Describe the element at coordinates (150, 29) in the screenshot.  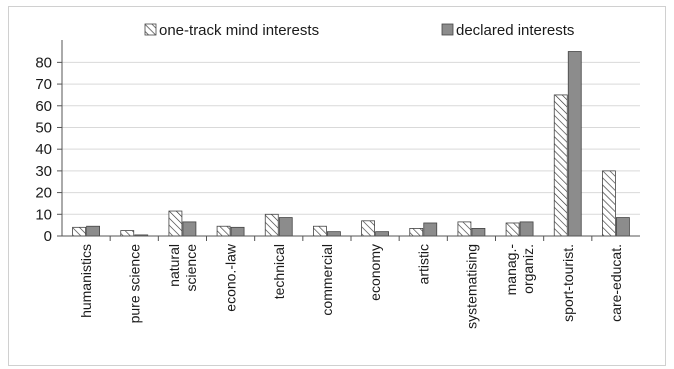
I see `legend-swatch-one-track` at that location.